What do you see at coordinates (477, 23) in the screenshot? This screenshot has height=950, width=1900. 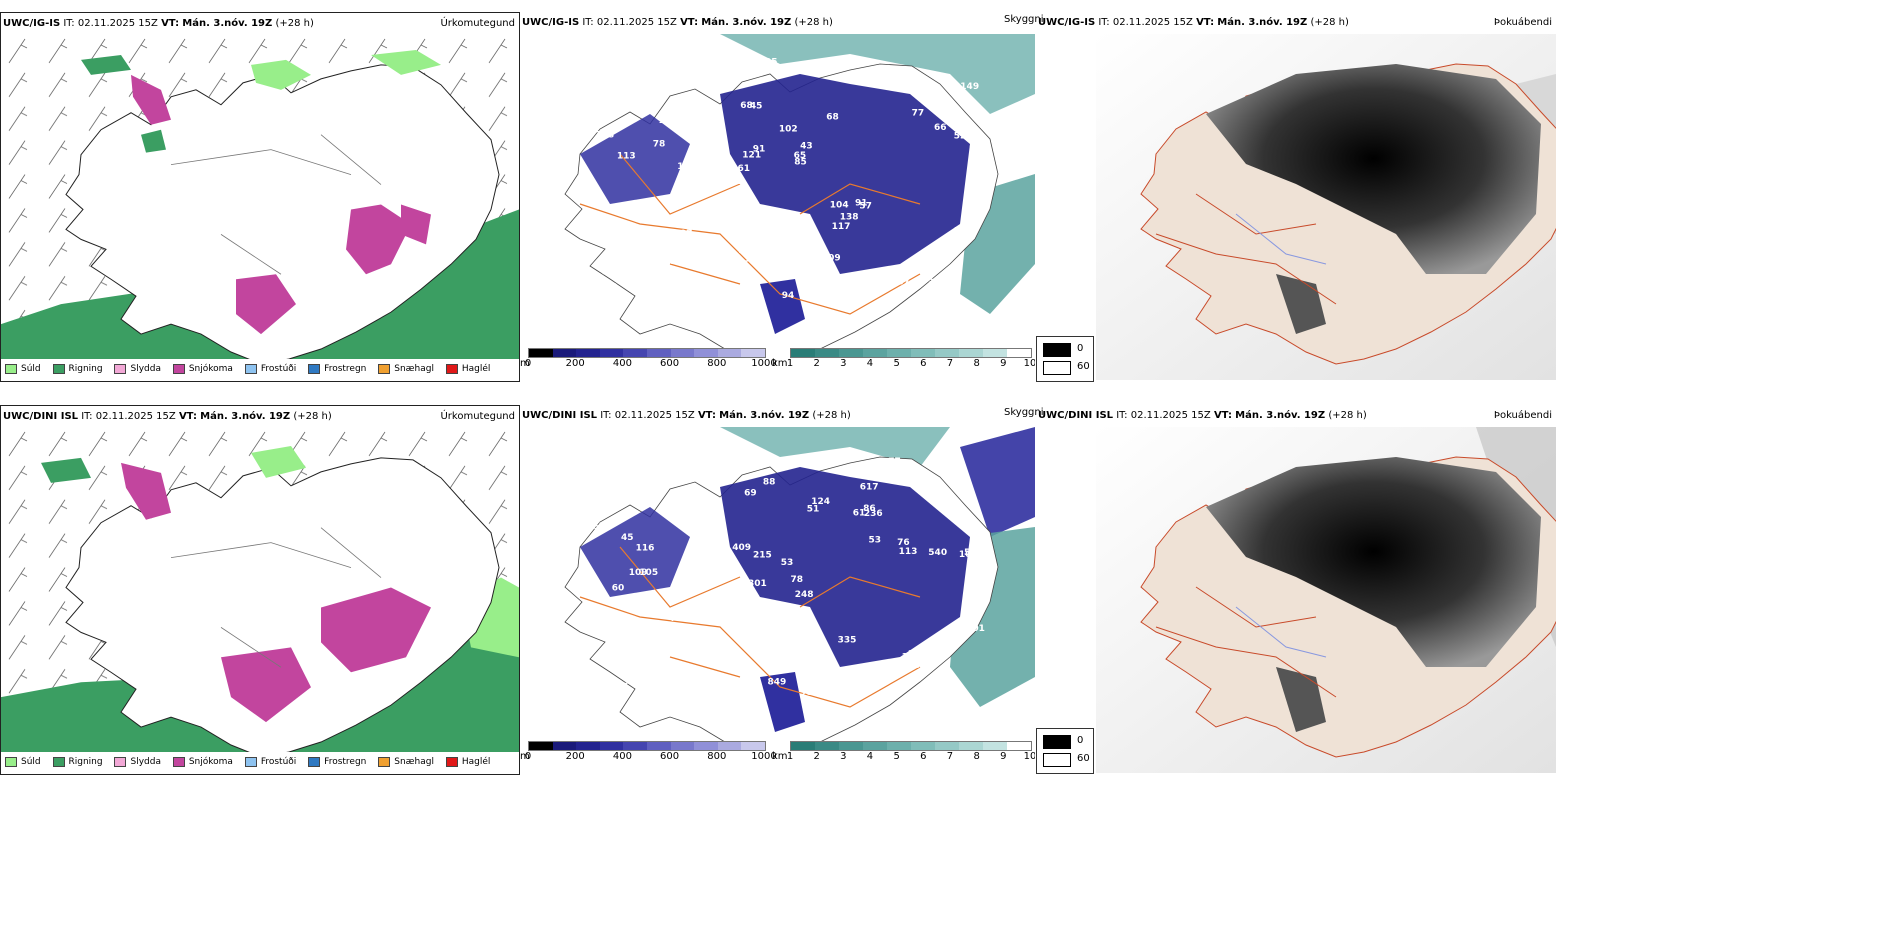 I see `panel-title: Úrkomutegund` at bounding box center [477, 23].